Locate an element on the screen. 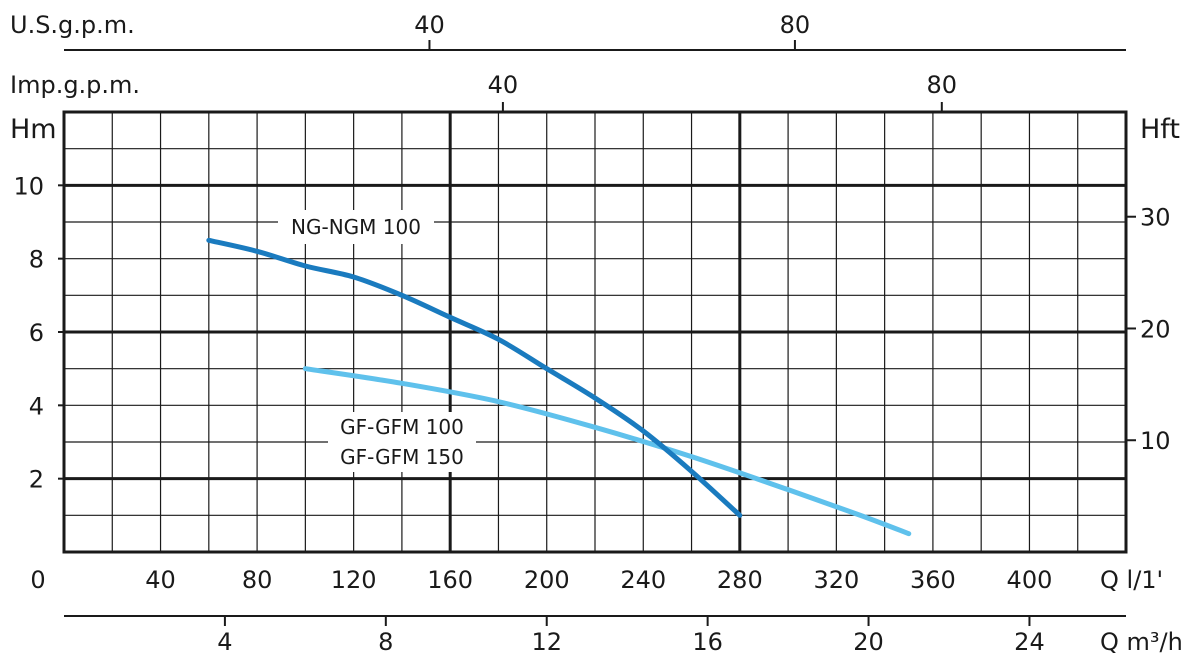  m3h-axis-unit: Q m³/h is located at coordinates (1141, 642).